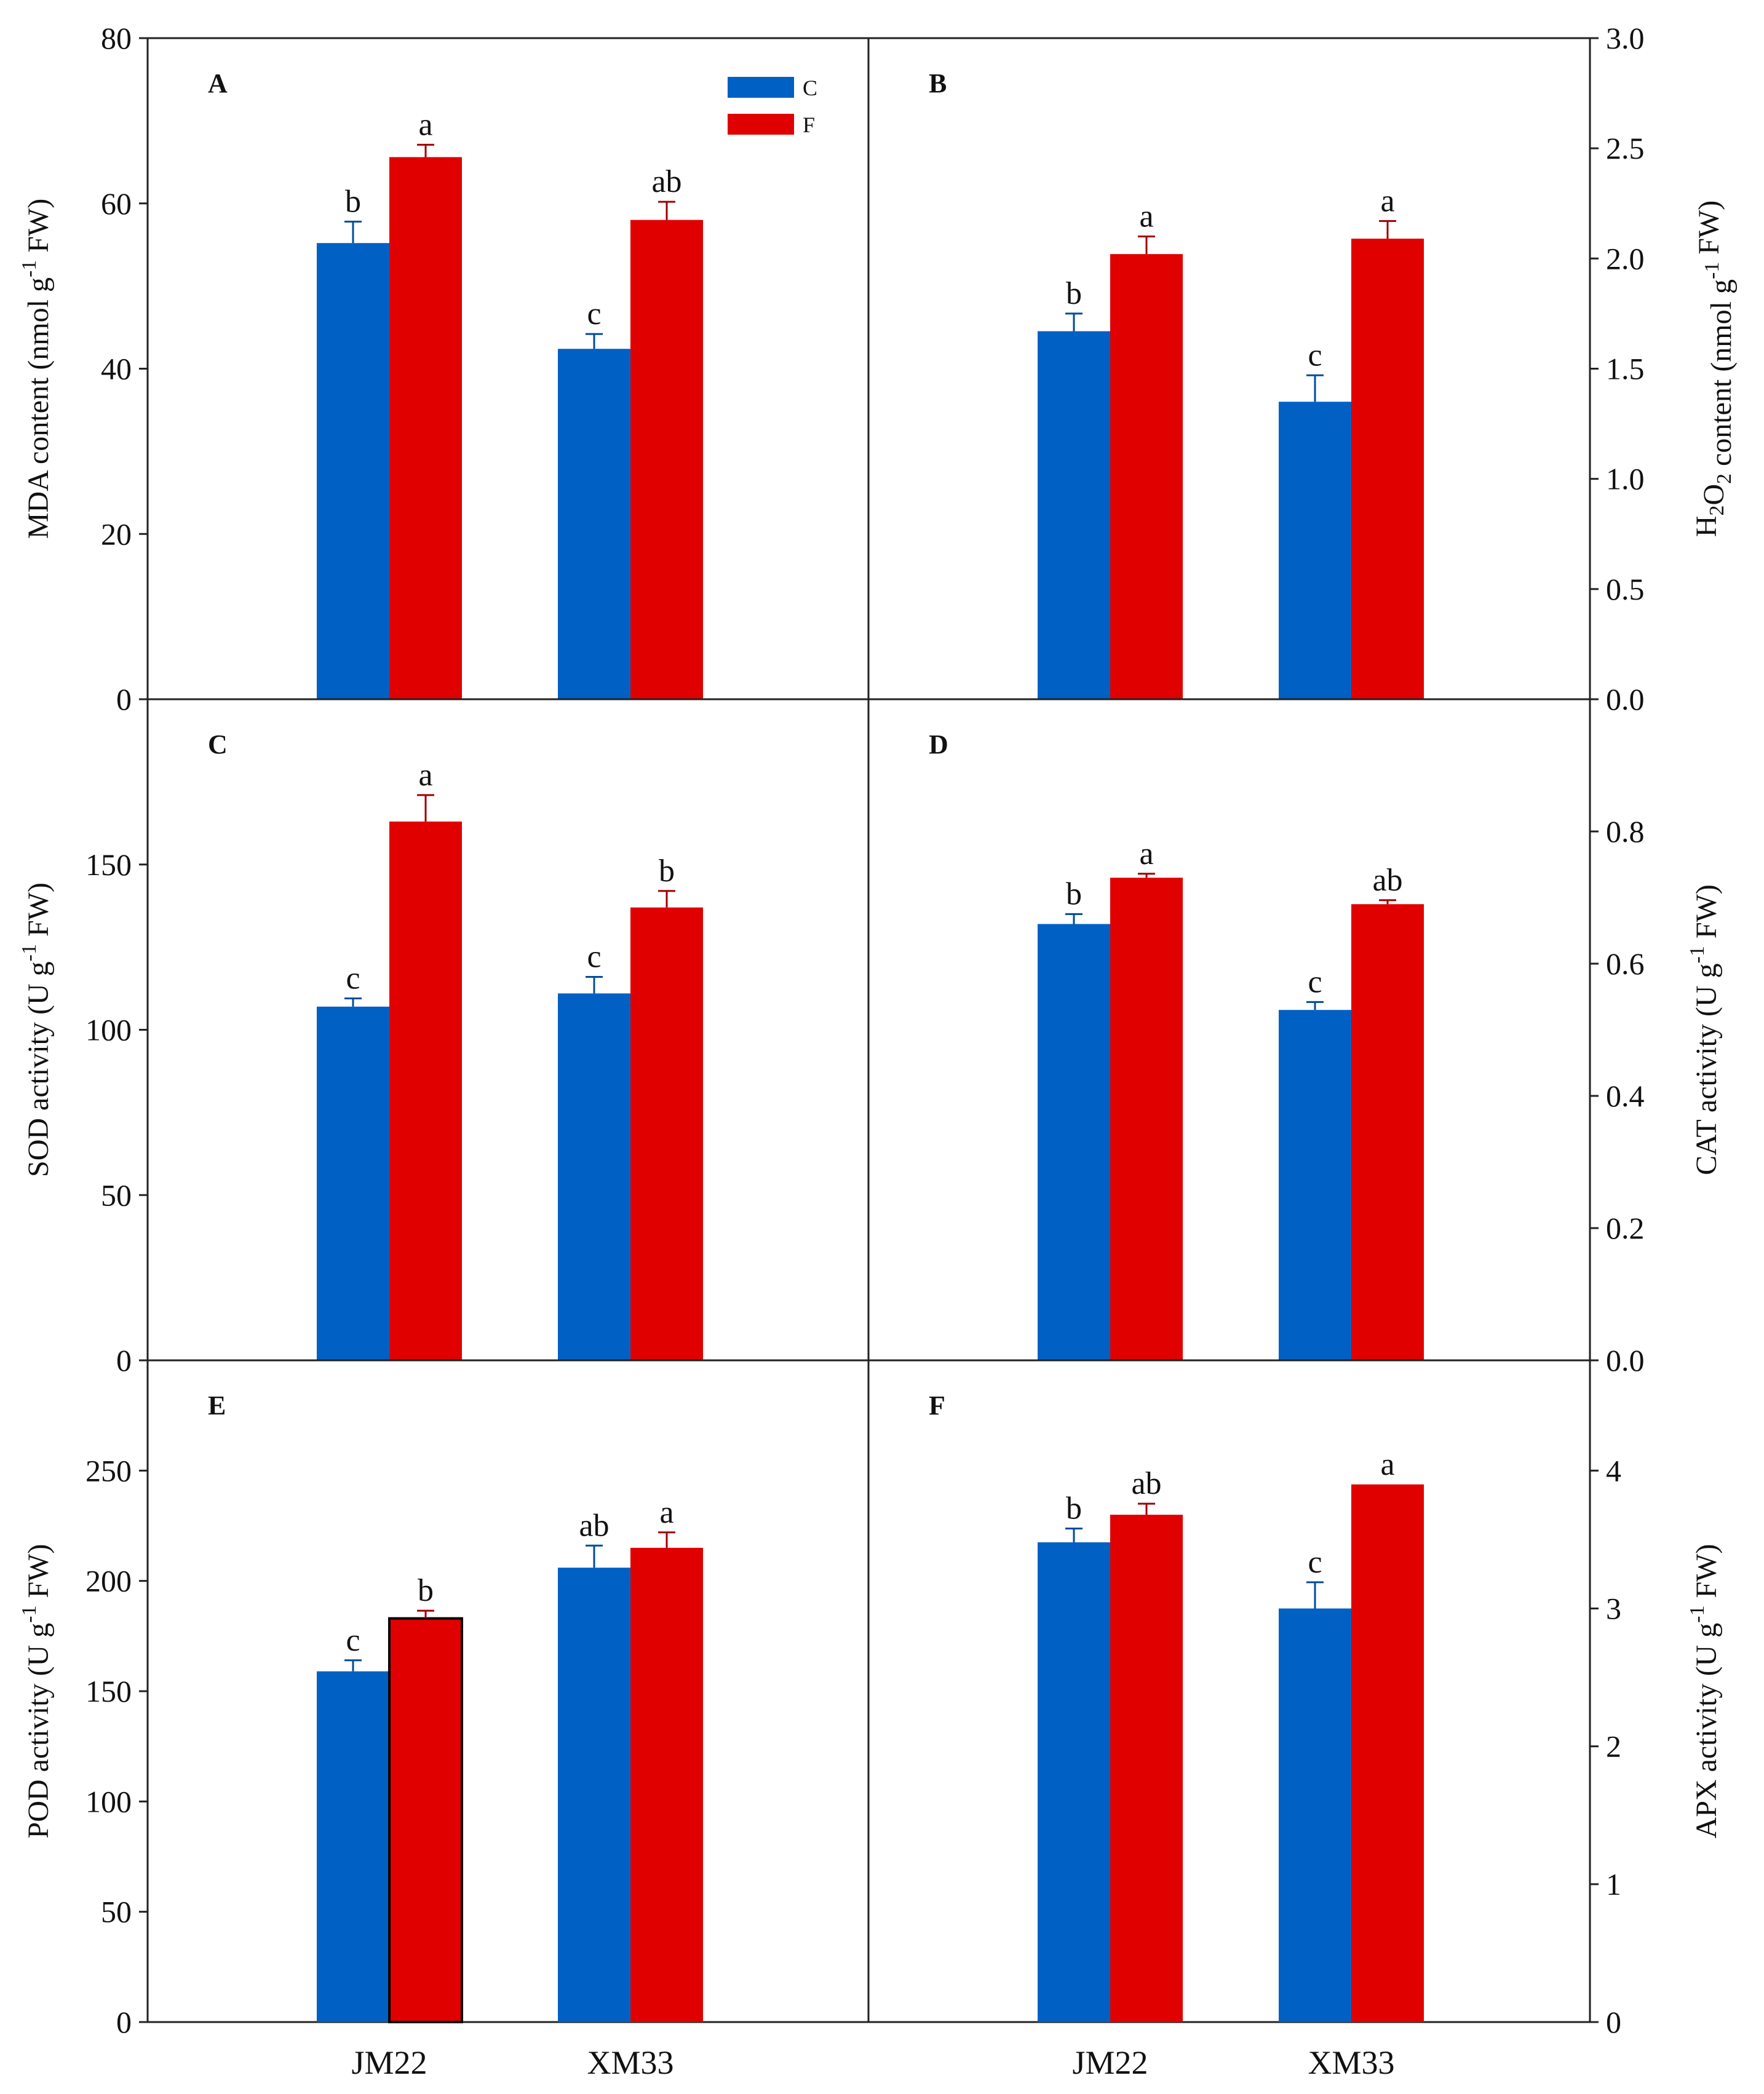 The image size is (1764, 2094). Describe the element at coordinates (938, 83) in the screenshot. I see `panel-letter: B` at that location.